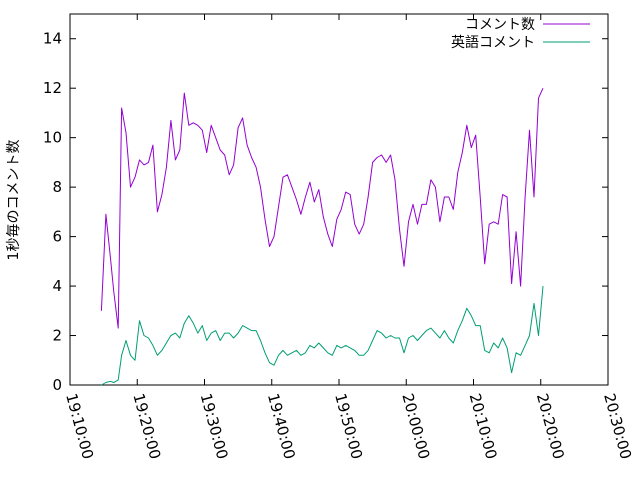 The image size is (640, 480). I want to click on x-tick-label: 19:50:00, so click(348, 426).